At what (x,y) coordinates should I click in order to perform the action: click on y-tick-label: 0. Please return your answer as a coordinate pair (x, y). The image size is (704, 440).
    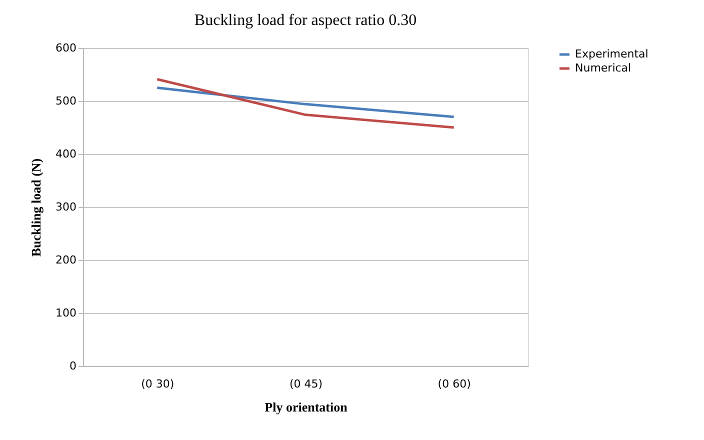
    Looking at the image, I should click on (73, 366).